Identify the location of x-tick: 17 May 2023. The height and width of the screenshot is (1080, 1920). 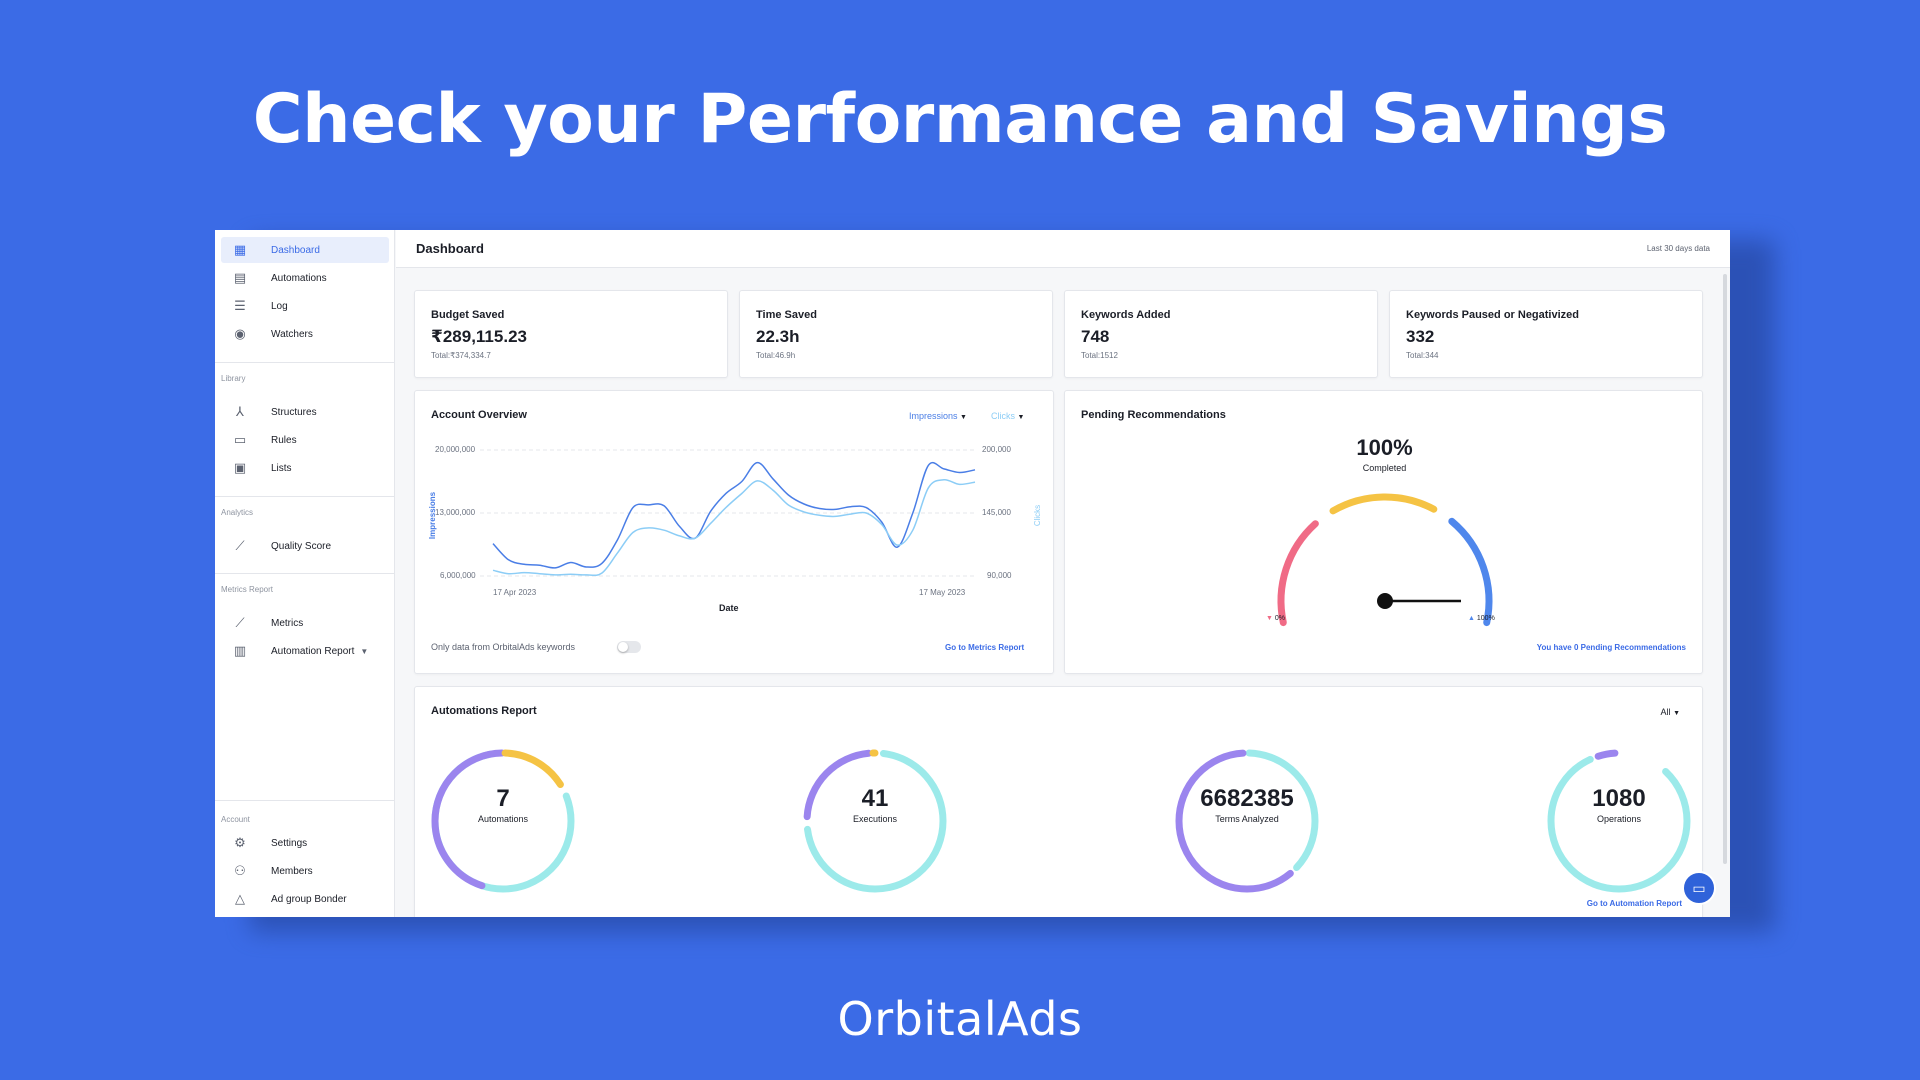
(942, 592).